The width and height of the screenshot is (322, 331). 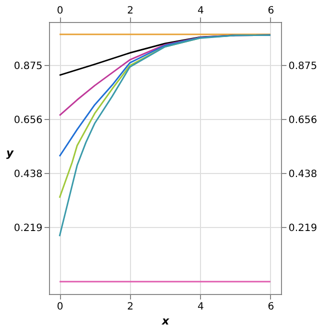 What do you see at coordinates (303, 228) in the screenshot?
I see `y2-tick-label: 0.219` at bounding box center [303, 228].